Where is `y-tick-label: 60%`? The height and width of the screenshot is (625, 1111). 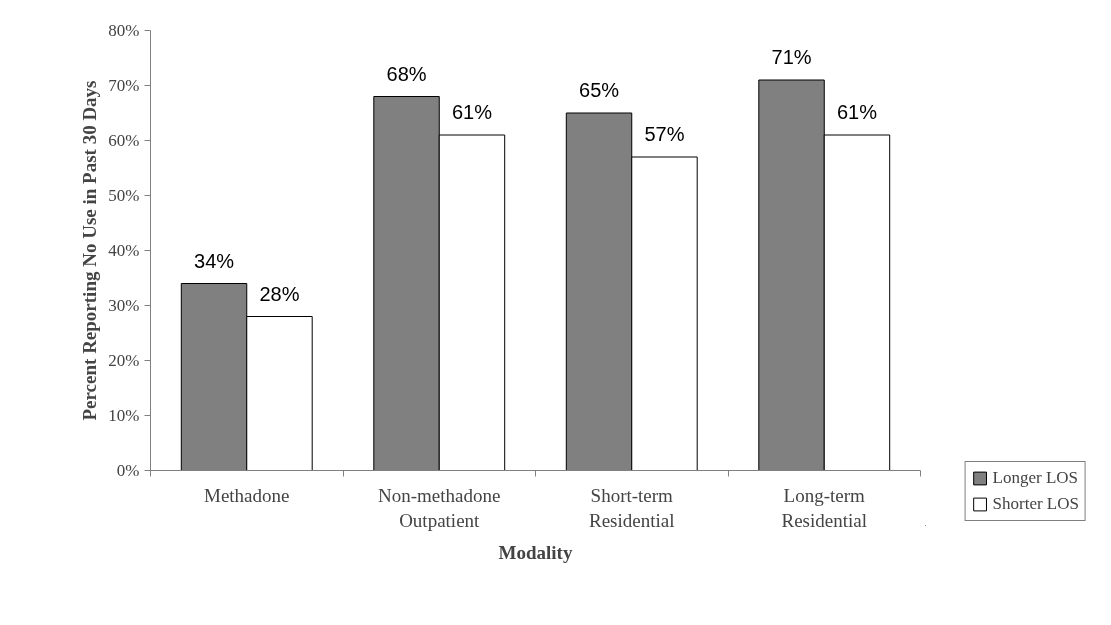
y-tick-label: 60% is located at coordinates (124, 140).